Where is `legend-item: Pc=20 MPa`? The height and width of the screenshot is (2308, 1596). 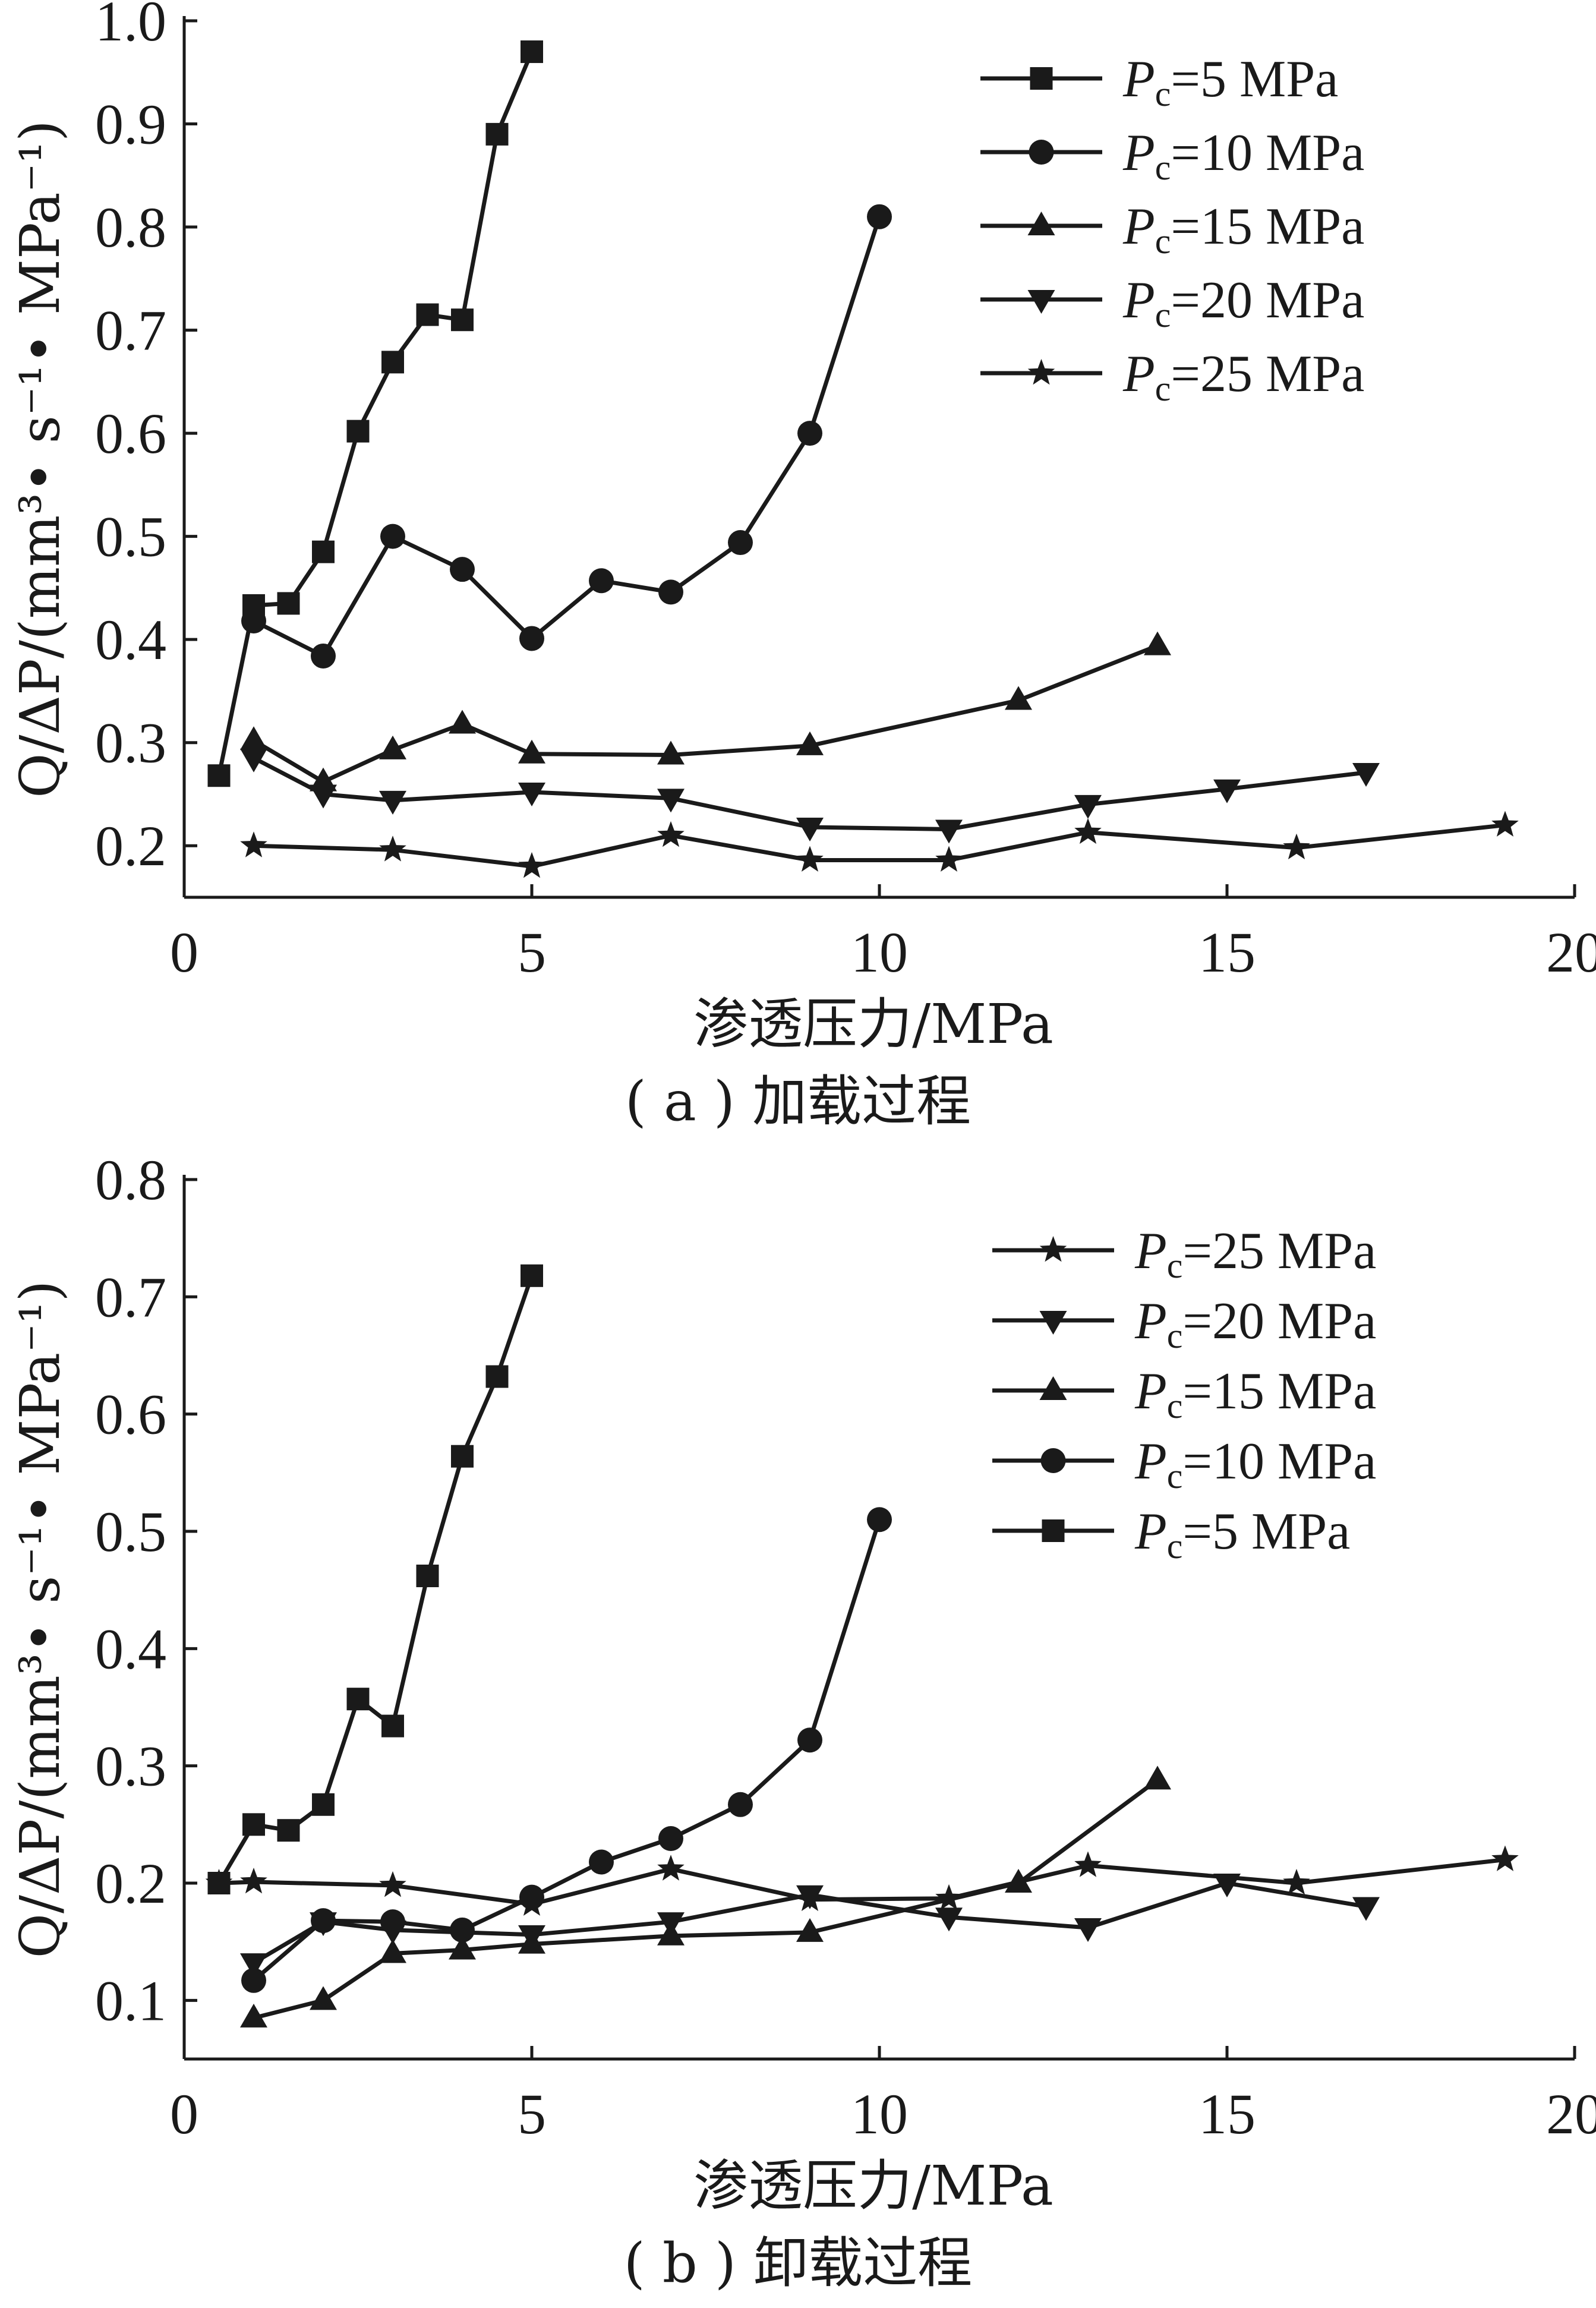
legend-item: Pc=20 MPa is located at coordinates (1184, 1323).